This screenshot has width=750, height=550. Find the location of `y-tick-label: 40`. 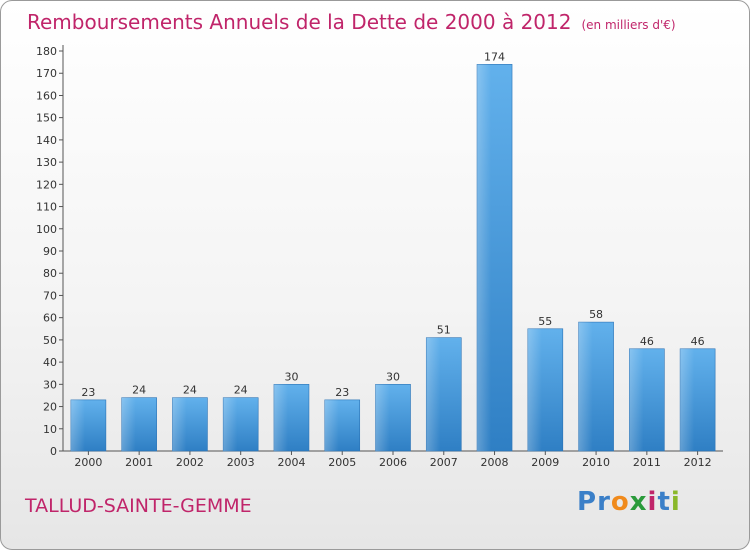

y-tick-label: 40 is located at coordinates (50, 362).